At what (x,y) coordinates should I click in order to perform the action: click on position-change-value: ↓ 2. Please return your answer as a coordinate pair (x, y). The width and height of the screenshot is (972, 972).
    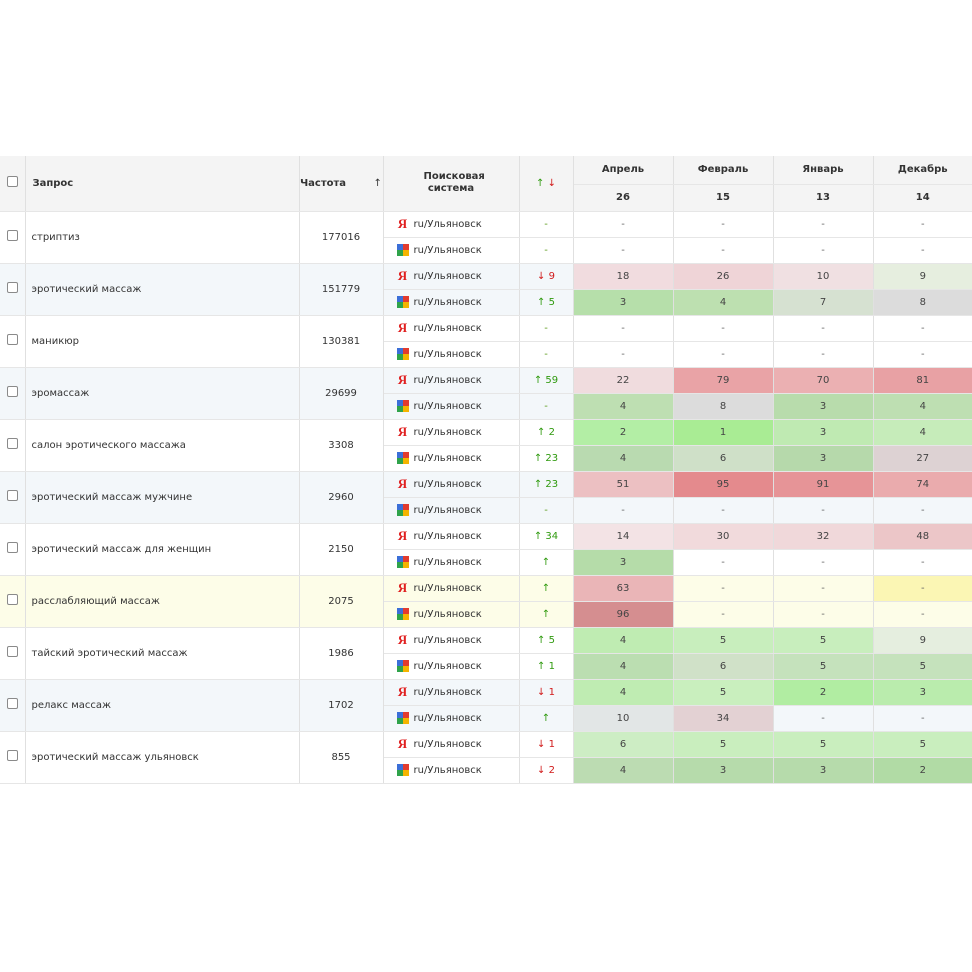
    Looking at the image, I should click on (546, 770).